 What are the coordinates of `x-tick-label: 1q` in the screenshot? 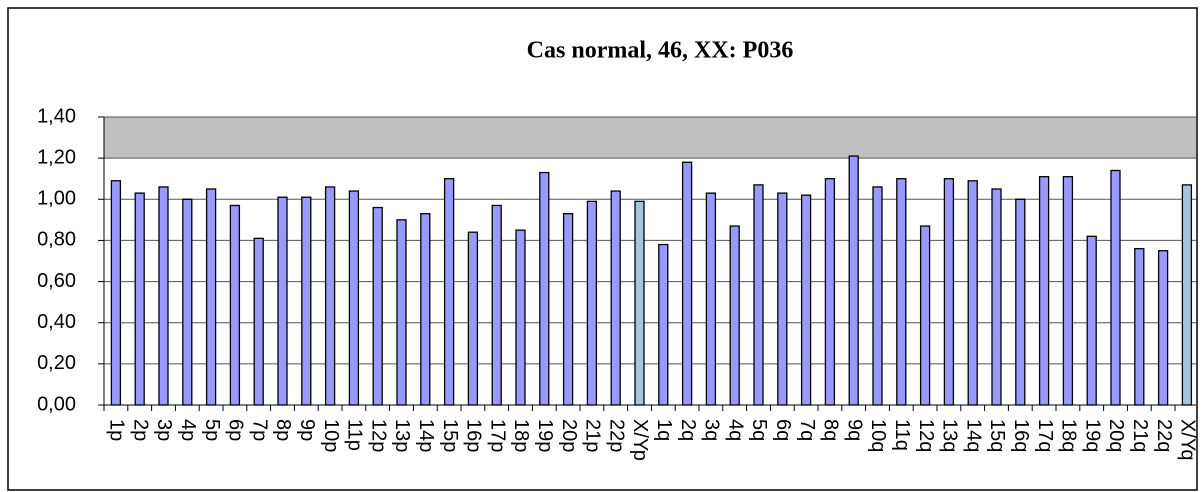 It's located at (664, 430).